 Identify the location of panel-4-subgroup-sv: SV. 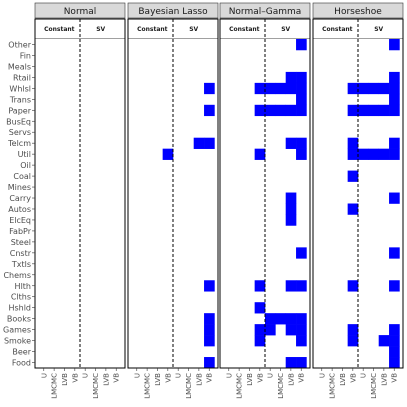
(378, 29).